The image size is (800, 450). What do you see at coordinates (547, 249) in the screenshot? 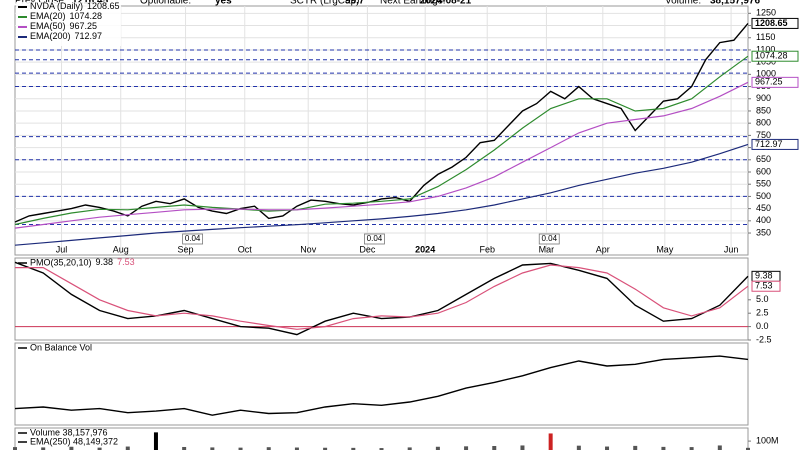
I see `x-tick-label: Mar` at bounding box center [547, 249].